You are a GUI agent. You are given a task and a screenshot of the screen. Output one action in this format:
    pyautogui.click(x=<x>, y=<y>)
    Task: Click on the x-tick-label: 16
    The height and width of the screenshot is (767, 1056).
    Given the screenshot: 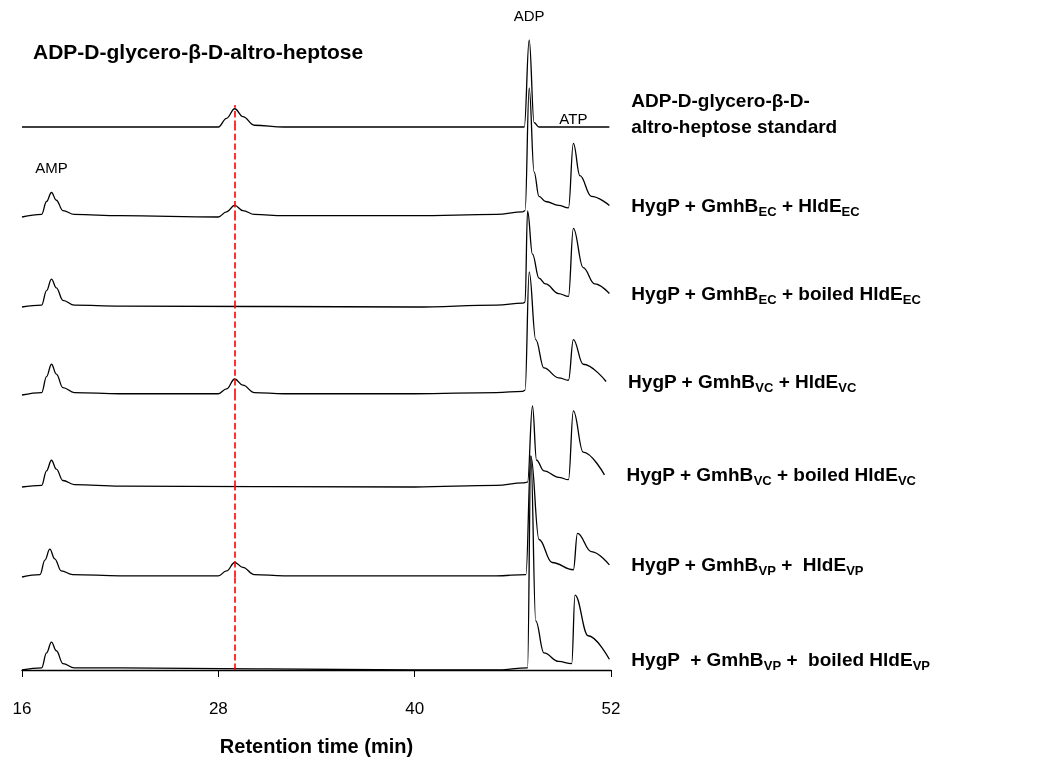 What is the action you would take?
    pyautogui.click(x=22, y=708)
    